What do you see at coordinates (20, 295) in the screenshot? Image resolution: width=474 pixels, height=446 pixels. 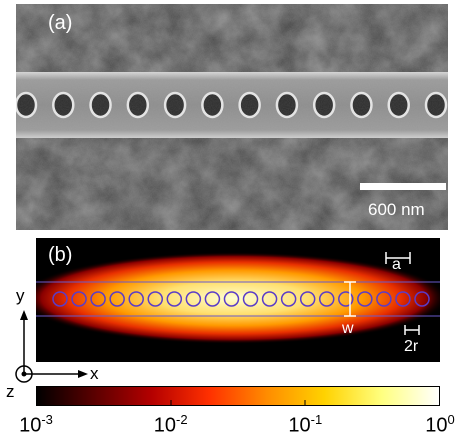 I see `y-axis-label: y` at bounding box center [20, 295].